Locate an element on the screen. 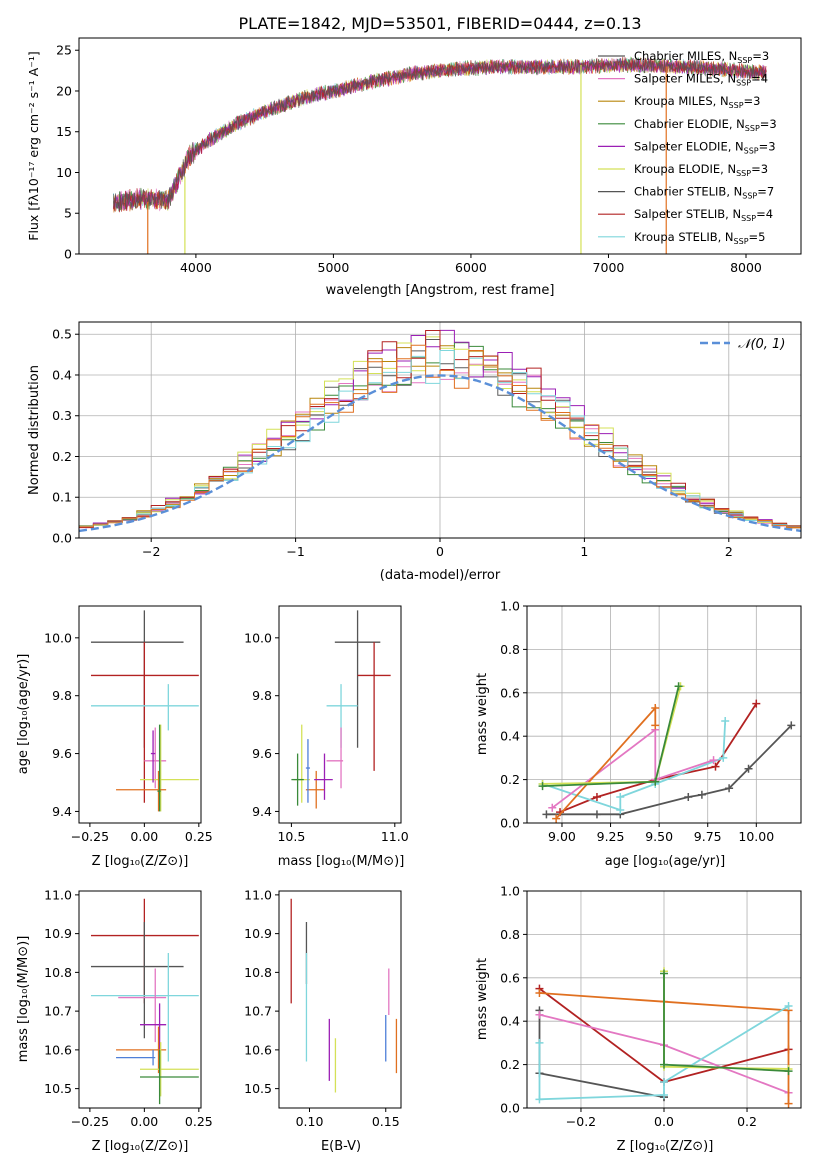 The width and height of the screenshot is (819, 1170). legend-label: Kroupa MILES, NSSP=3 is located at coordinates (697, 102).